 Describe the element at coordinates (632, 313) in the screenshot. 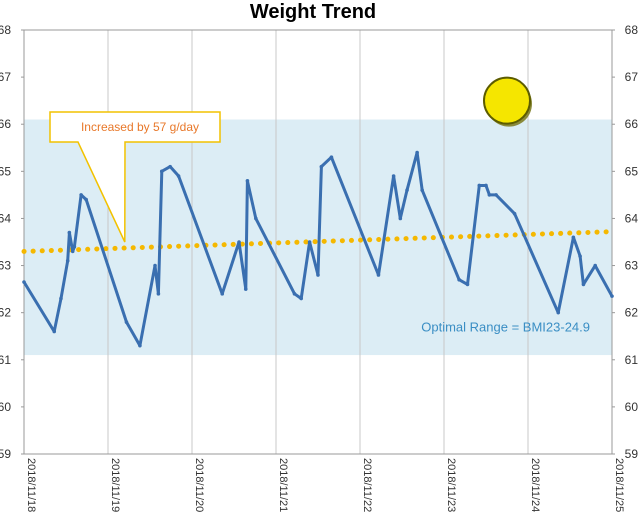

I see `y-tick-label-right: 62` at that location.